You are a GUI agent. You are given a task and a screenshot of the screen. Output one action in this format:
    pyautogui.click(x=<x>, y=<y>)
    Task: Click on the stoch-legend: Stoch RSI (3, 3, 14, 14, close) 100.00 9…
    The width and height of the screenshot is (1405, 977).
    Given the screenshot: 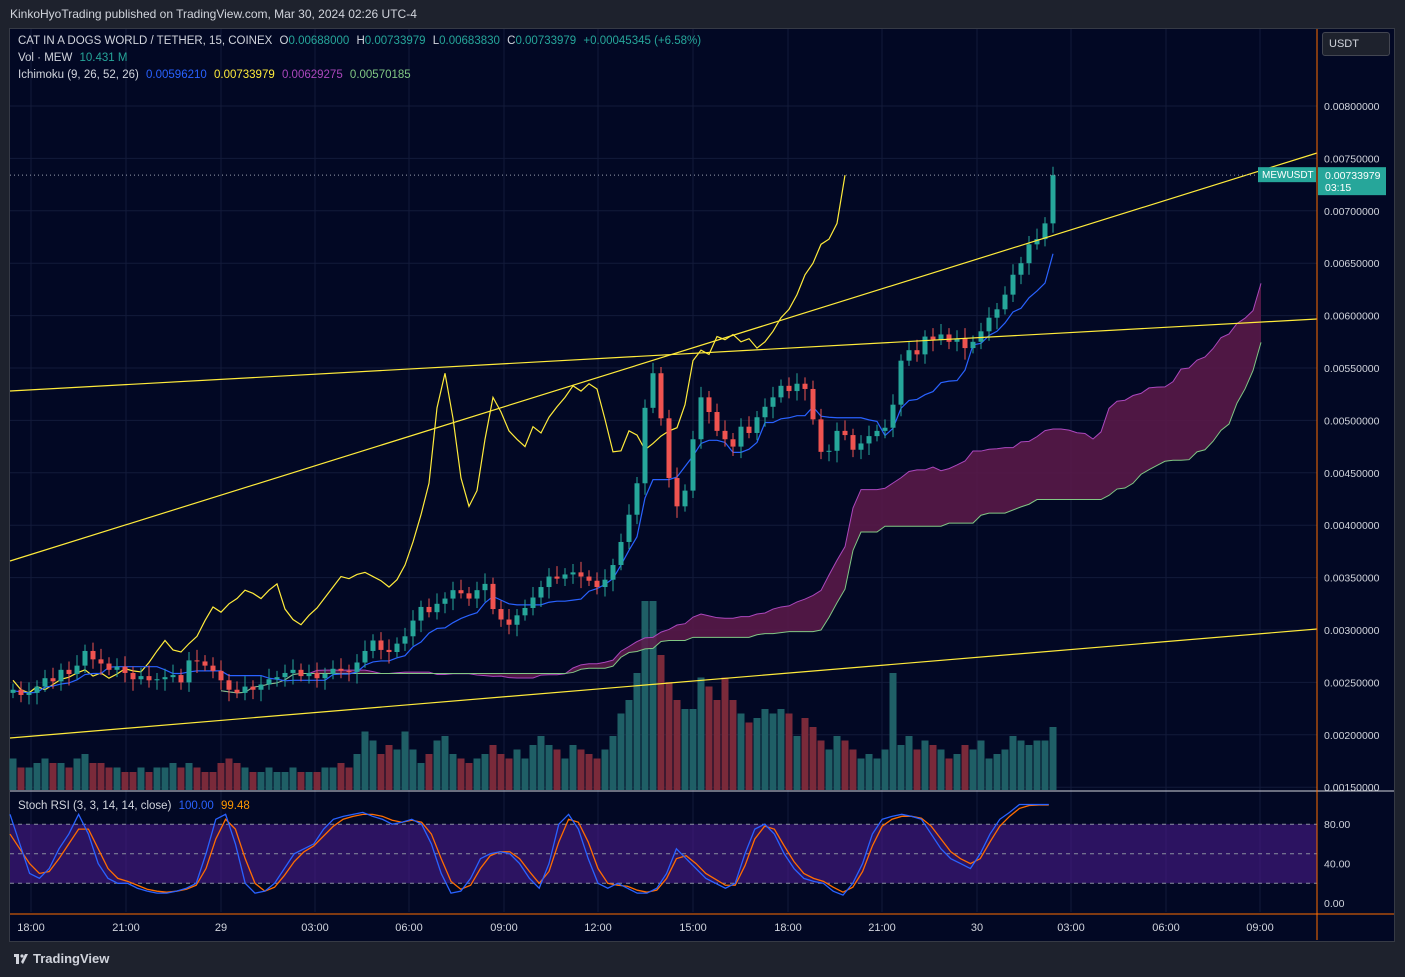 What is the action you would take?
    pyautogui.click(x=136, y=806)
    